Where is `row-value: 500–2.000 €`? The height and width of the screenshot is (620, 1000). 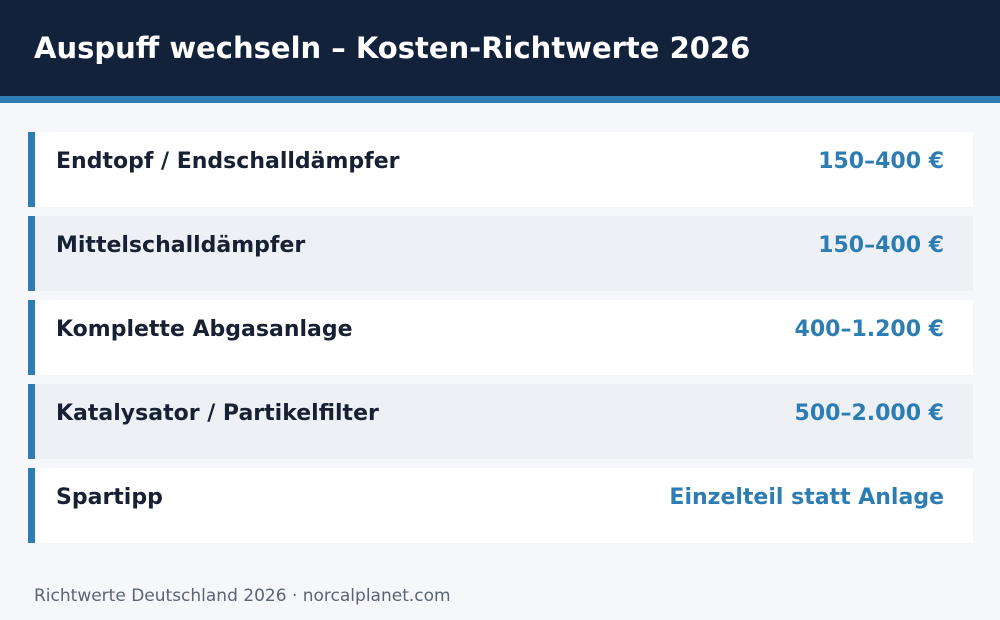
row-value: 500–2.000 € is located at coordinates (869, 413).